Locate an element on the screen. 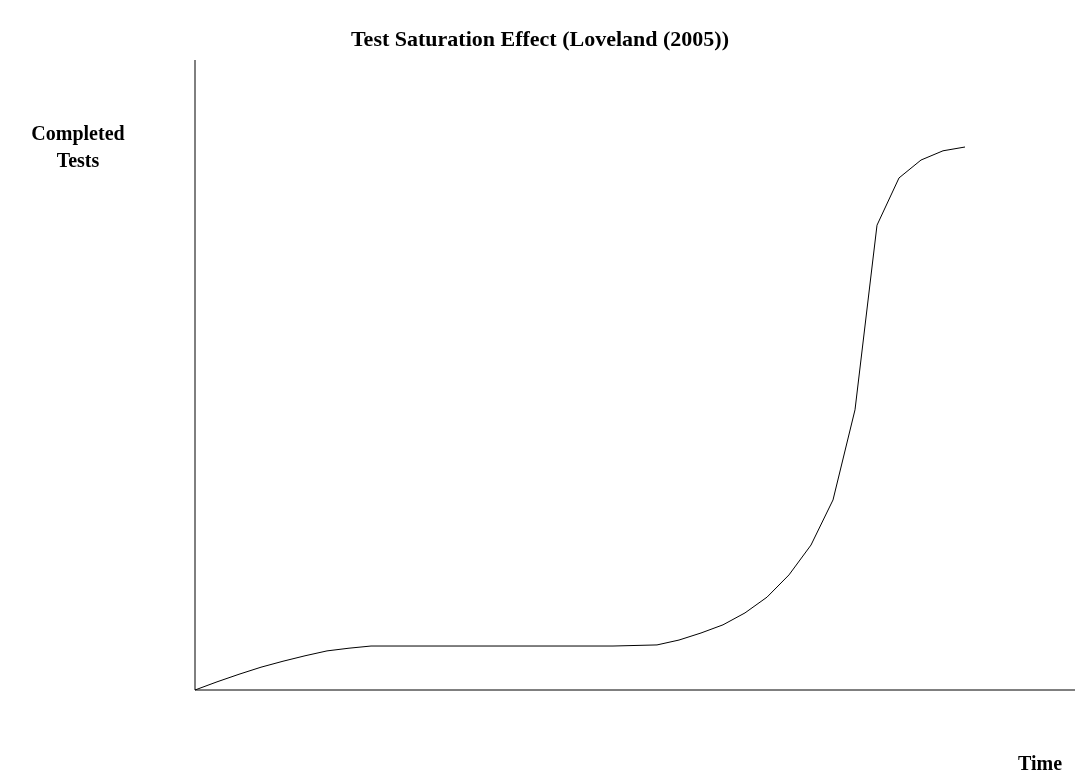  x-axis-title: Time is located at coordinates (1040, 763).